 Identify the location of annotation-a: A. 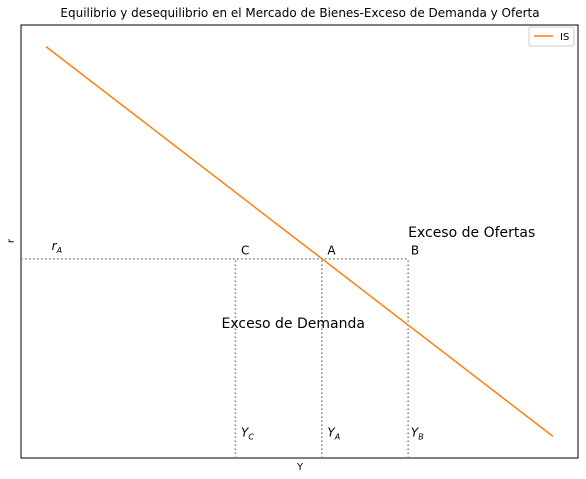
(331, 250).